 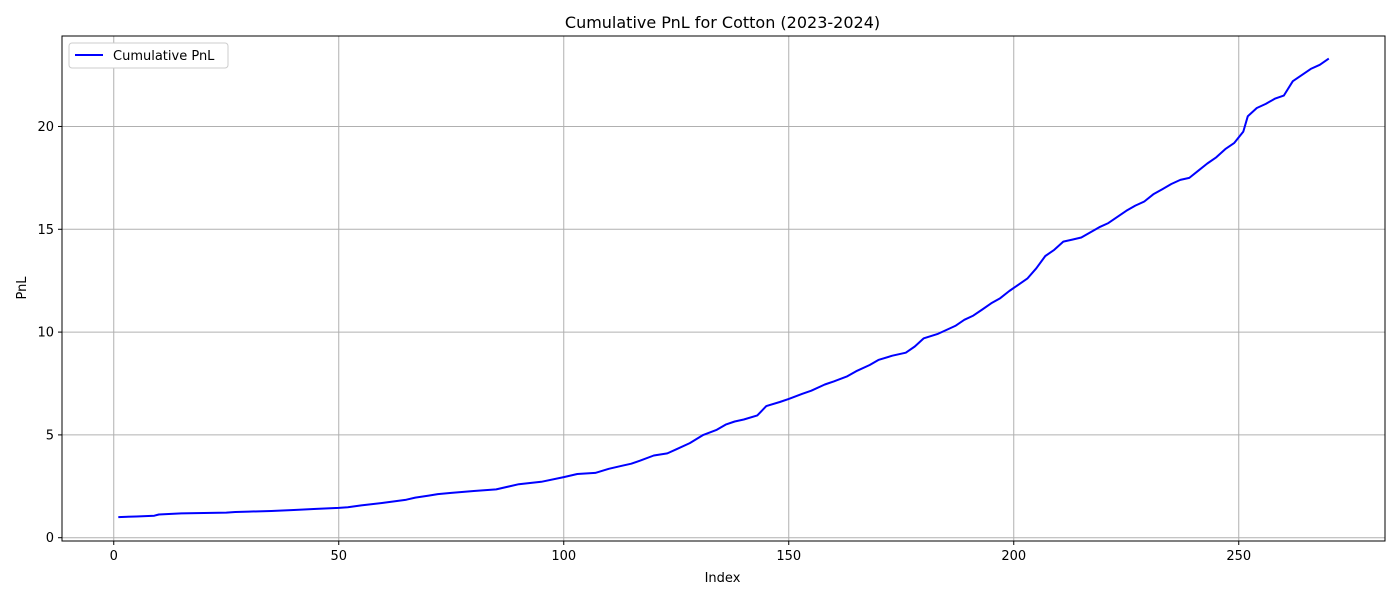 I want to click on legend: Cumulative PnL, so click(x=148, y=55).